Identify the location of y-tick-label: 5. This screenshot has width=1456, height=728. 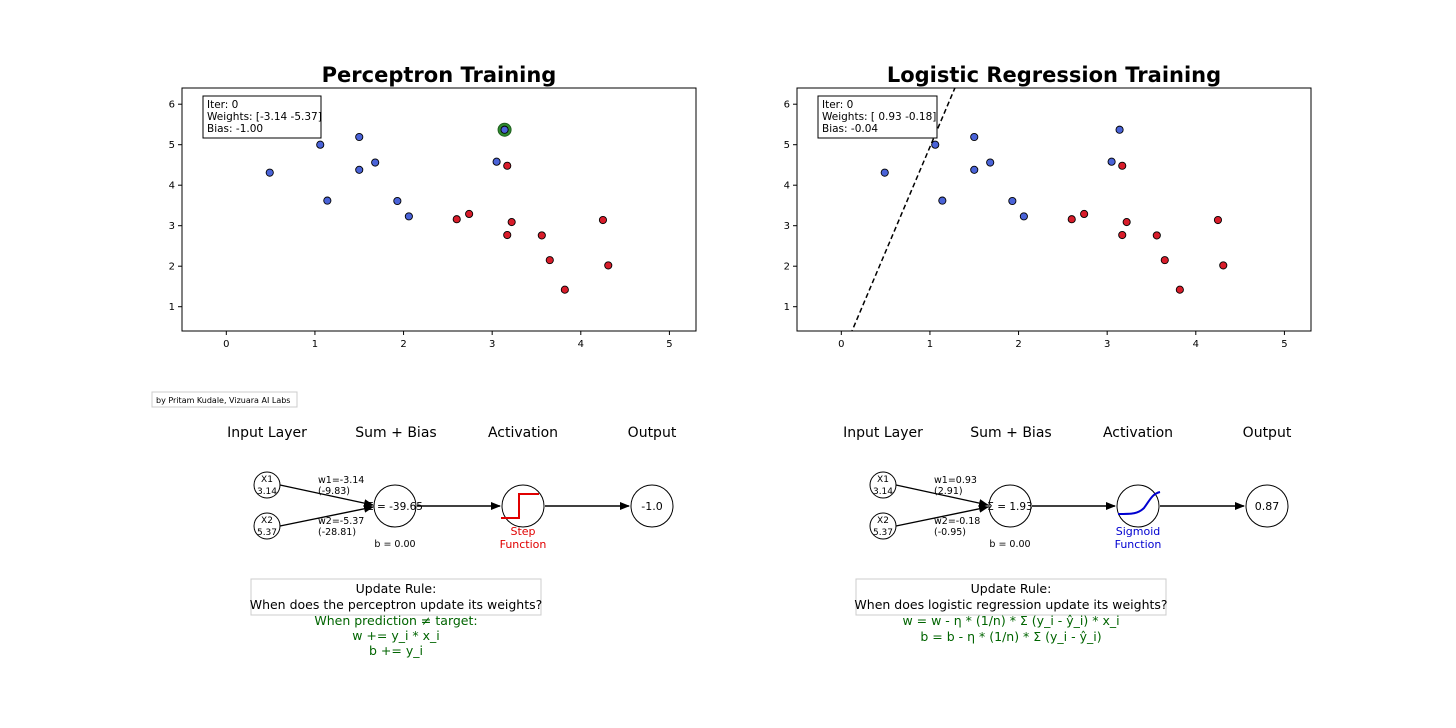
(787, 145).